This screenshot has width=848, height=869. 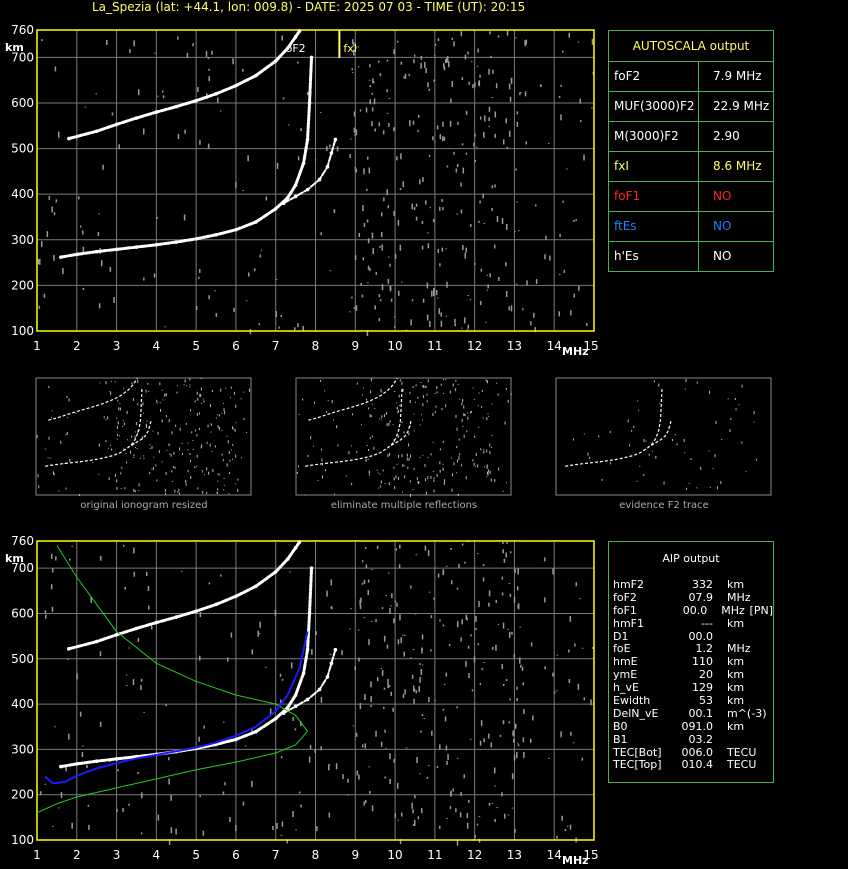 I want to click on trace-line, so click(x=186, y=157).